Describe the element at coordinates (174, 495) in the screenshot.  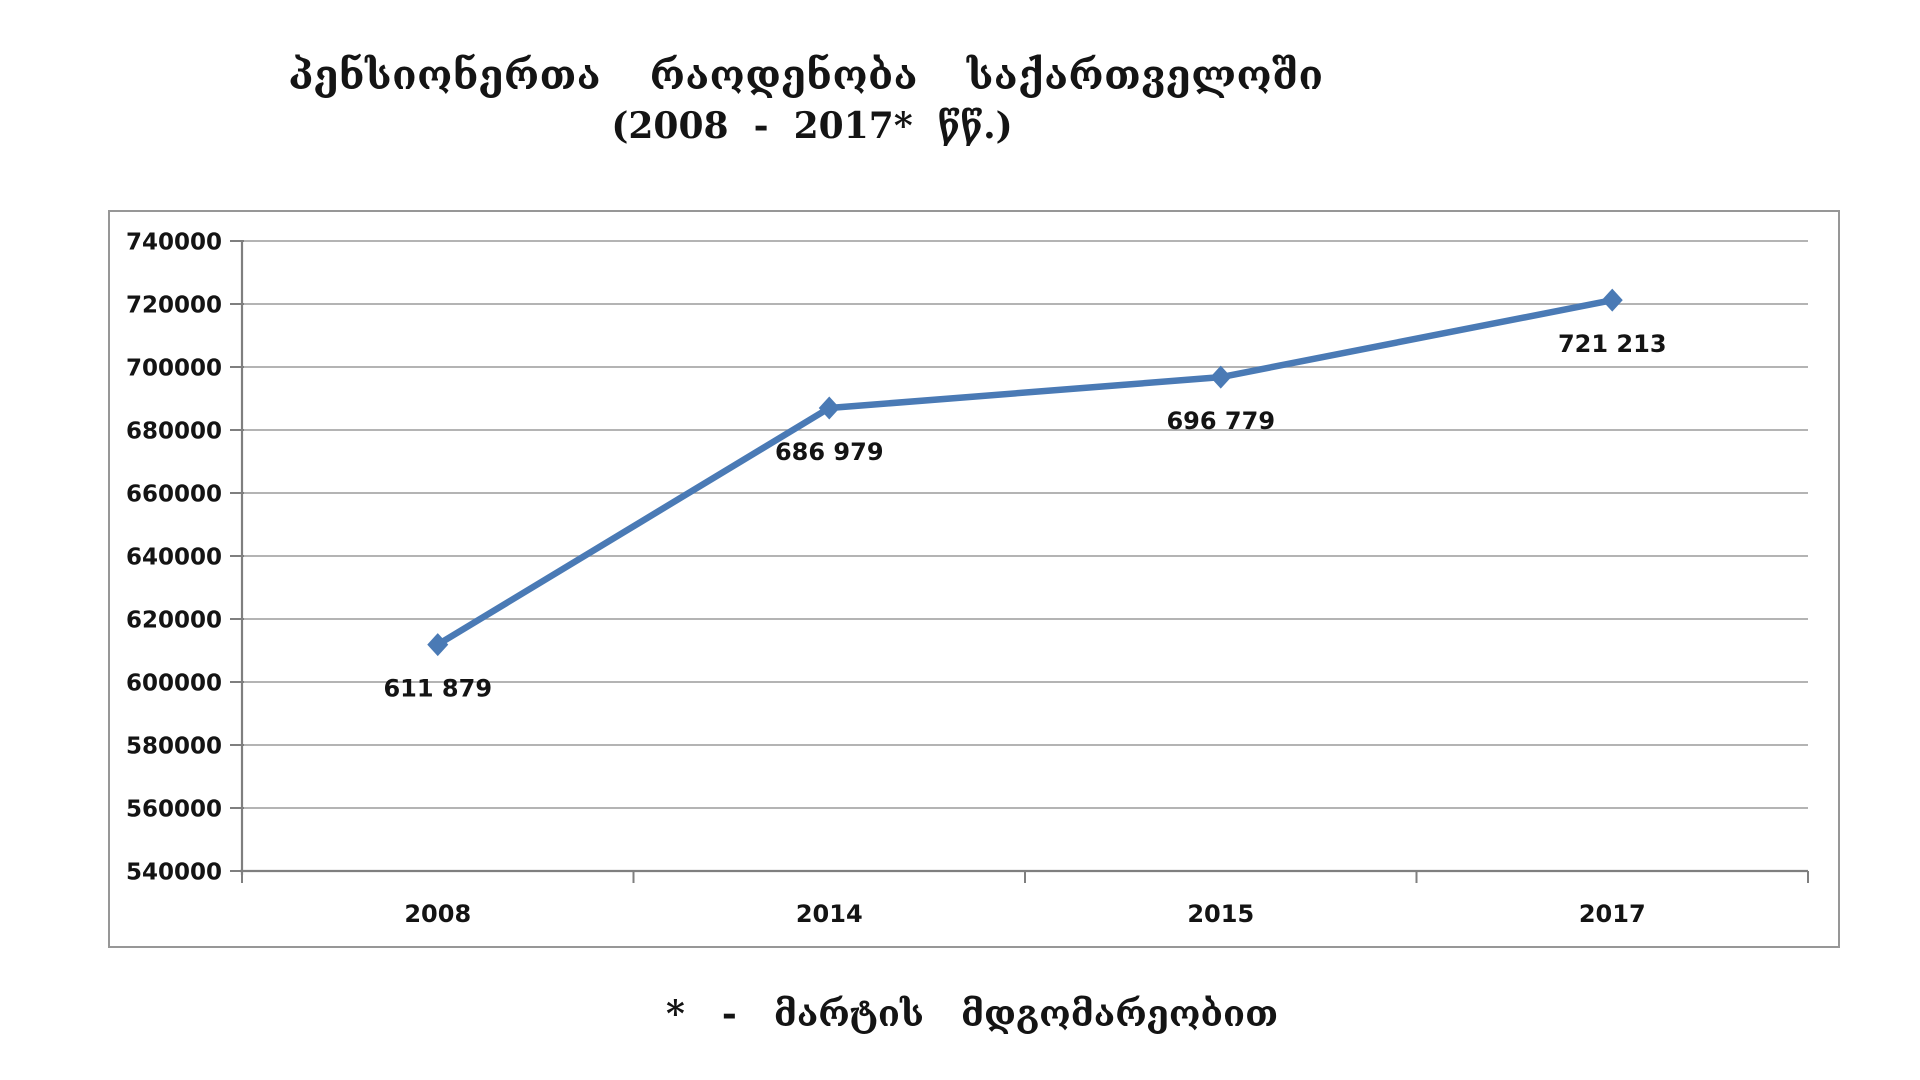
I see `y-axis-tick-label: 660000` at that location.